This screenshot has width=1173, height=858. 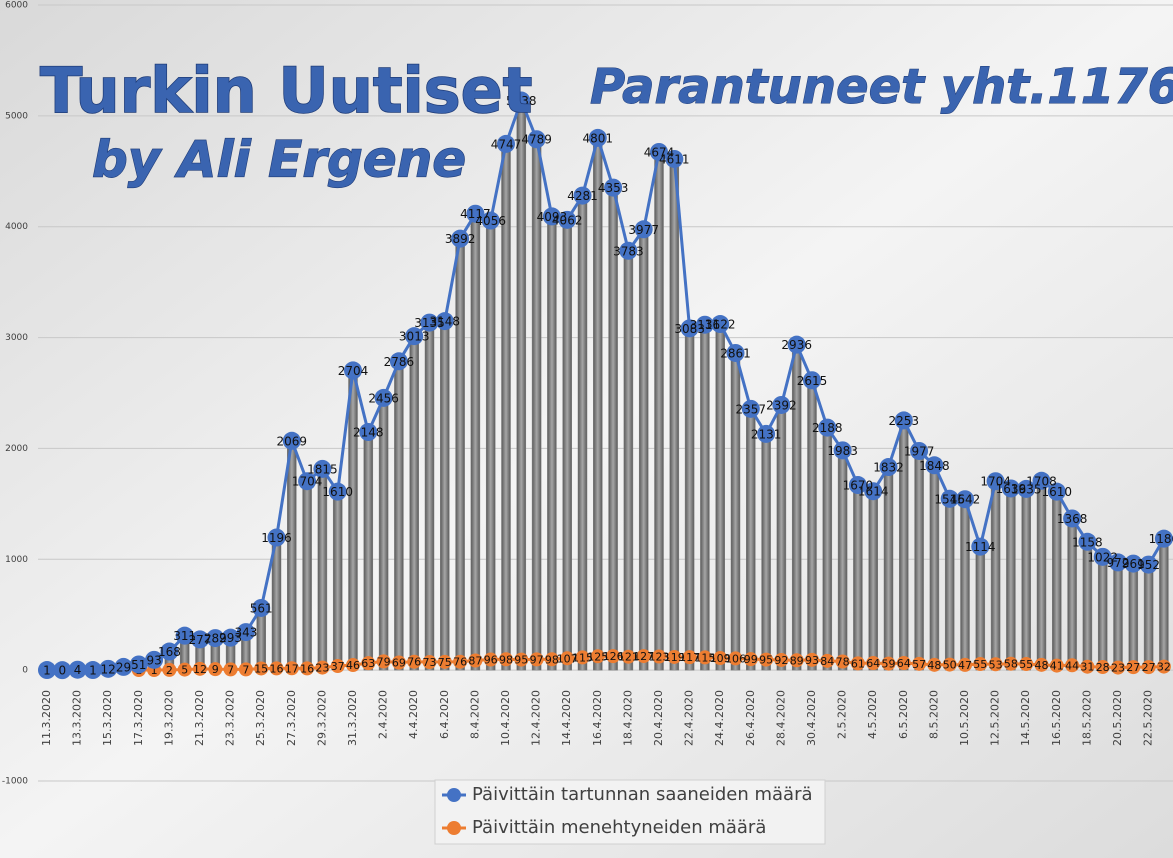 What do you see at coordinates (858, 663) in the screenshot?
I see `data-label: 61` at bounding box center [858, 663].